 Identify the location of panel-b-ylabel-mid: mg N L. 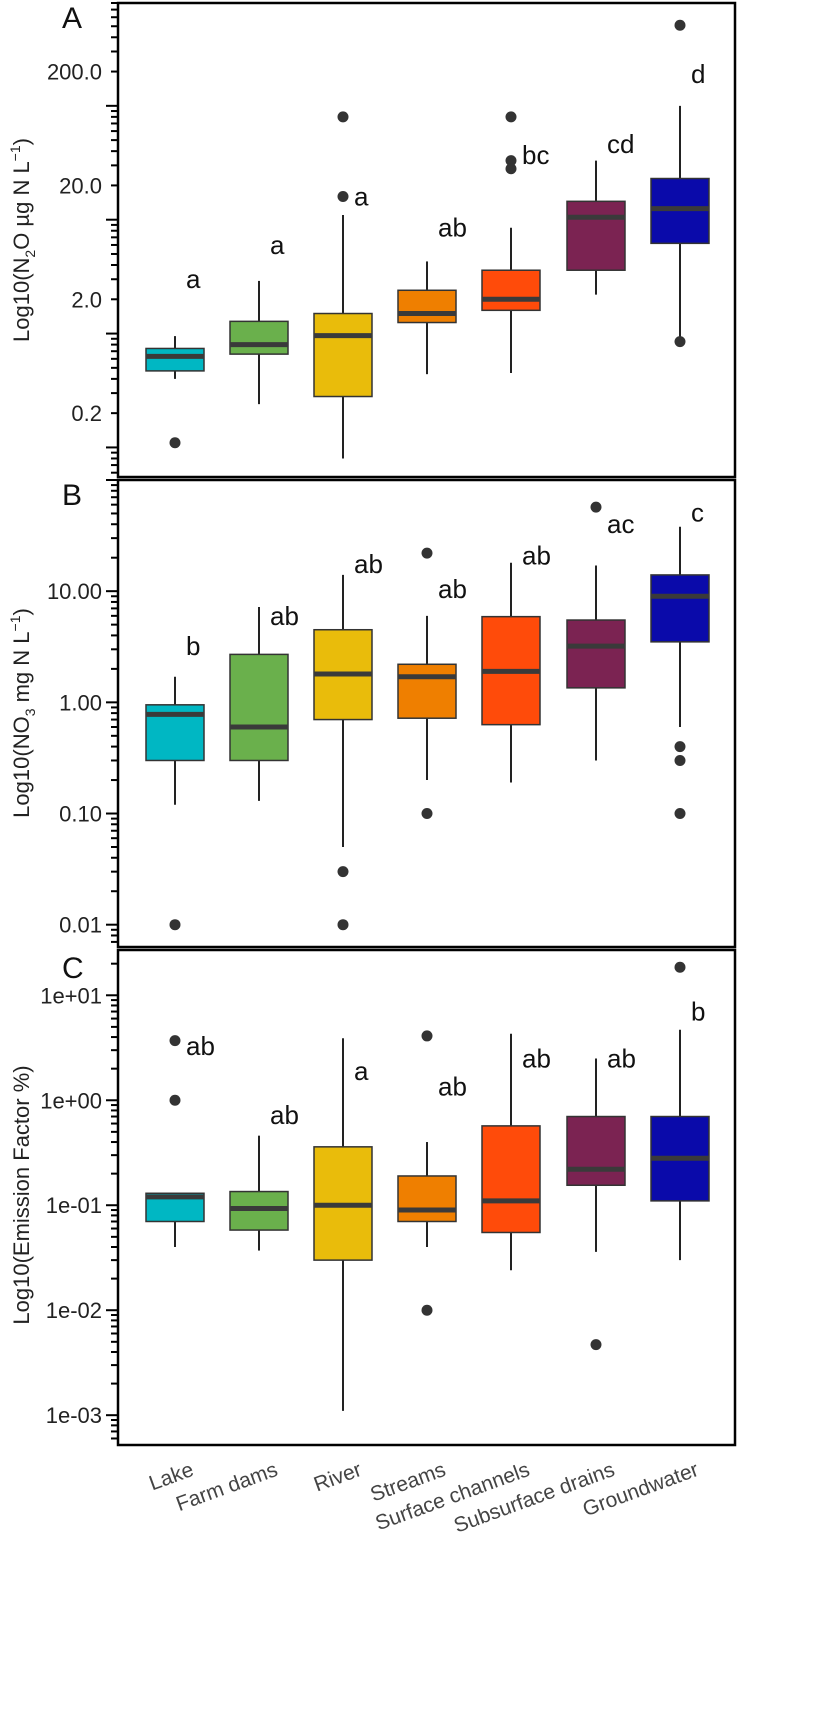
(21, 669).